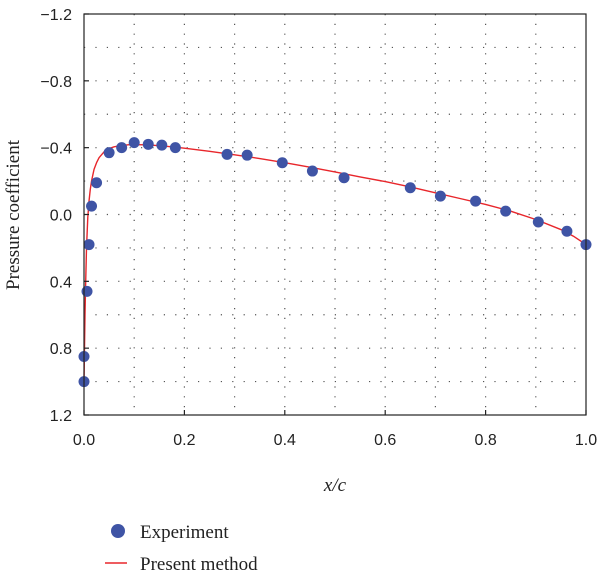  I want to click on x-tick-label: 1.0, so click(586, 440).